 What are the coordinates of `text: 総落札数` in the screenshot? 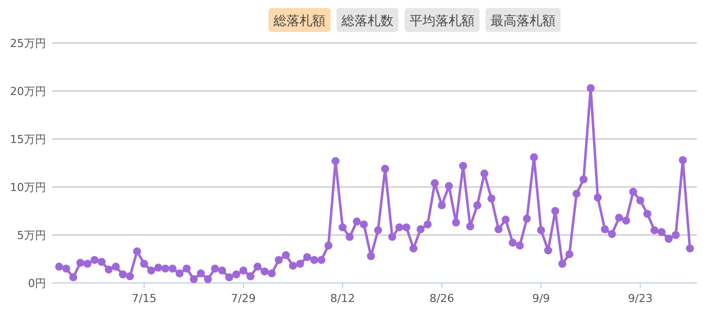 It's located at (367, 21).